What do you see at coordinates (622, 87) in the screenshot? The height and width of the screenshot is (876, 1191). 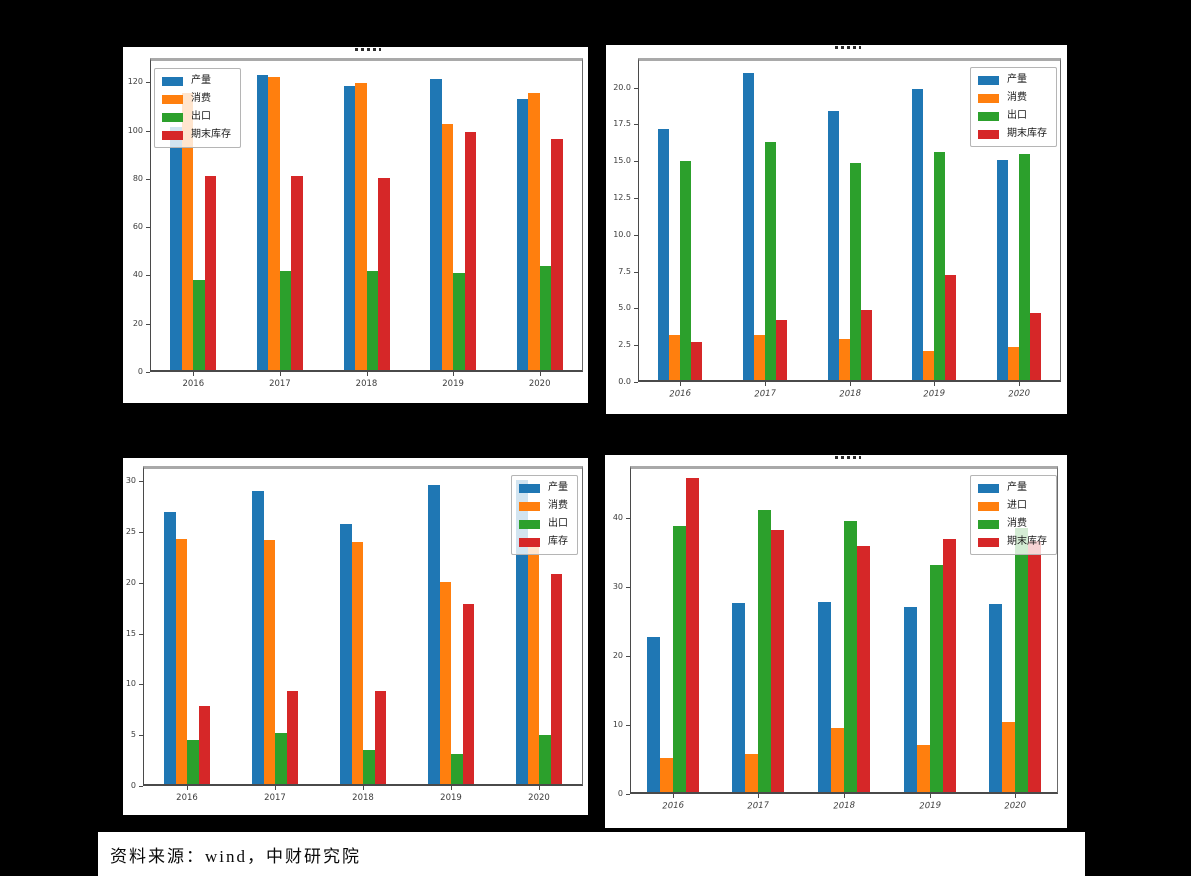 I see `y-tick-label: 20.0` at bounding box center [622, 87].